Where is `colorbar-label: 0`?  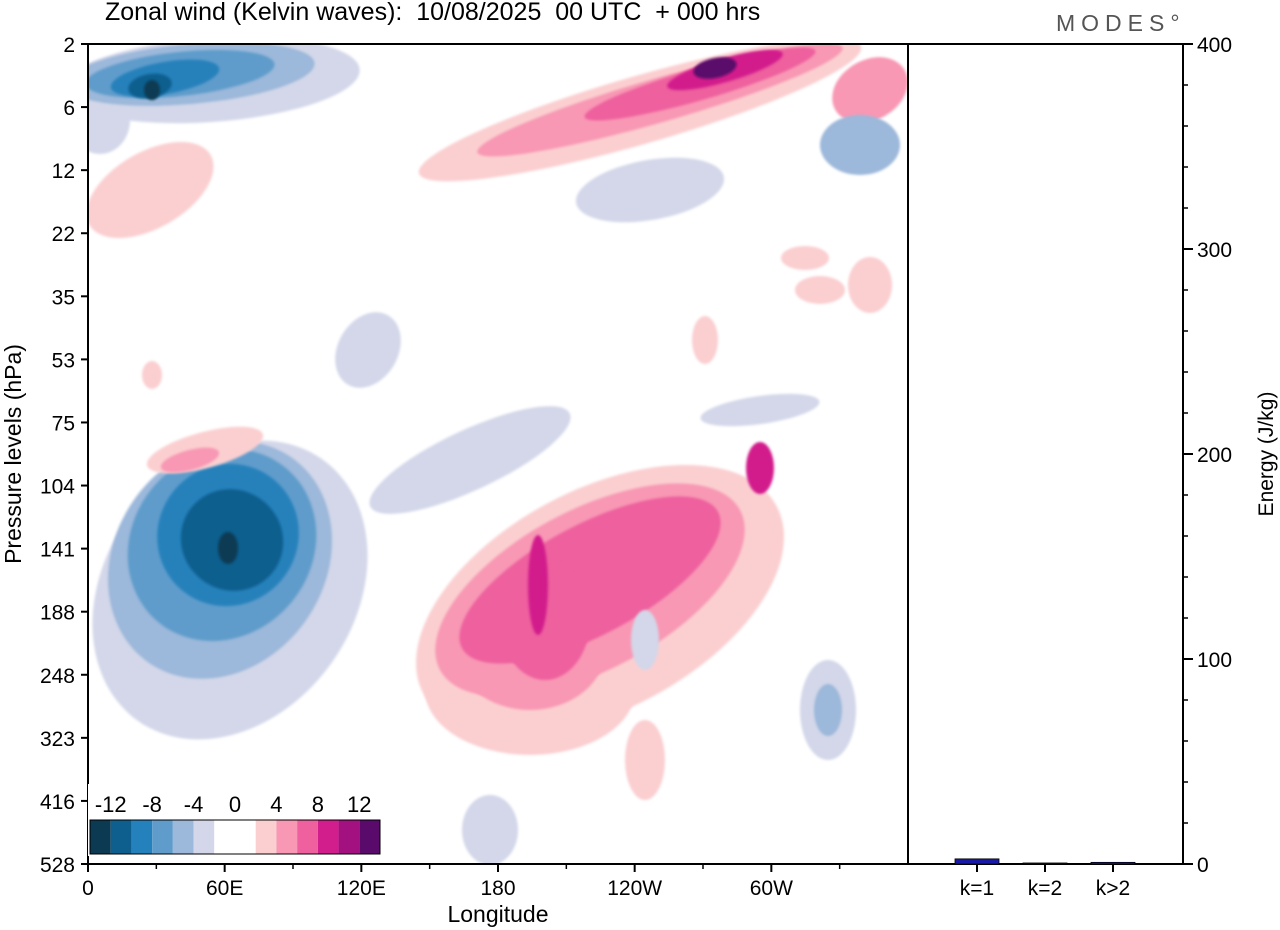
colorbar-label: 0 is located at coordinates (235, 804).